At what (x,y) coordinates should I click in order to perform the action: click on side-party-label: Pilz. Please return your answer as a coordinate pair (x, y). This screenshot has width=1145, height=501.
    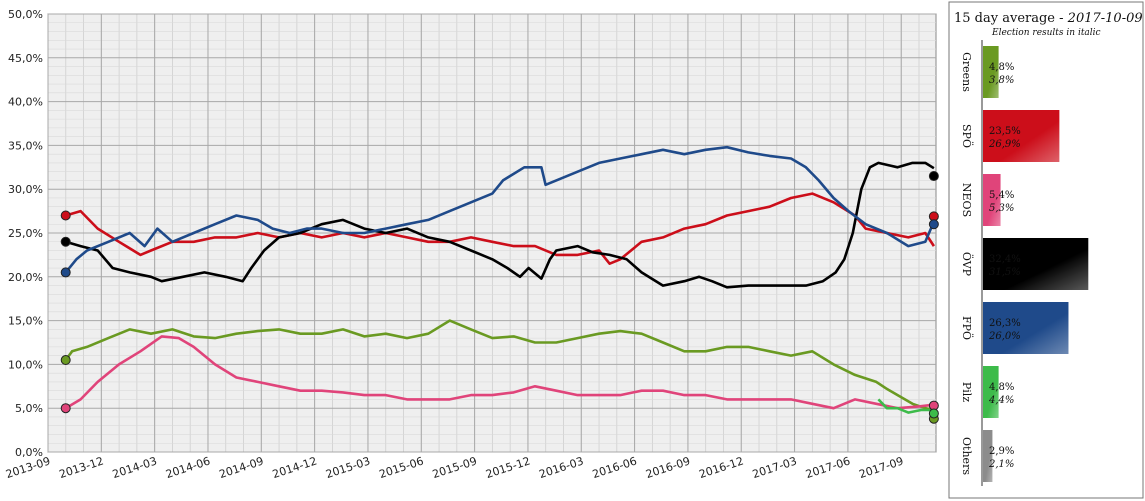
    Looking at the image, I should click on (966, 392).